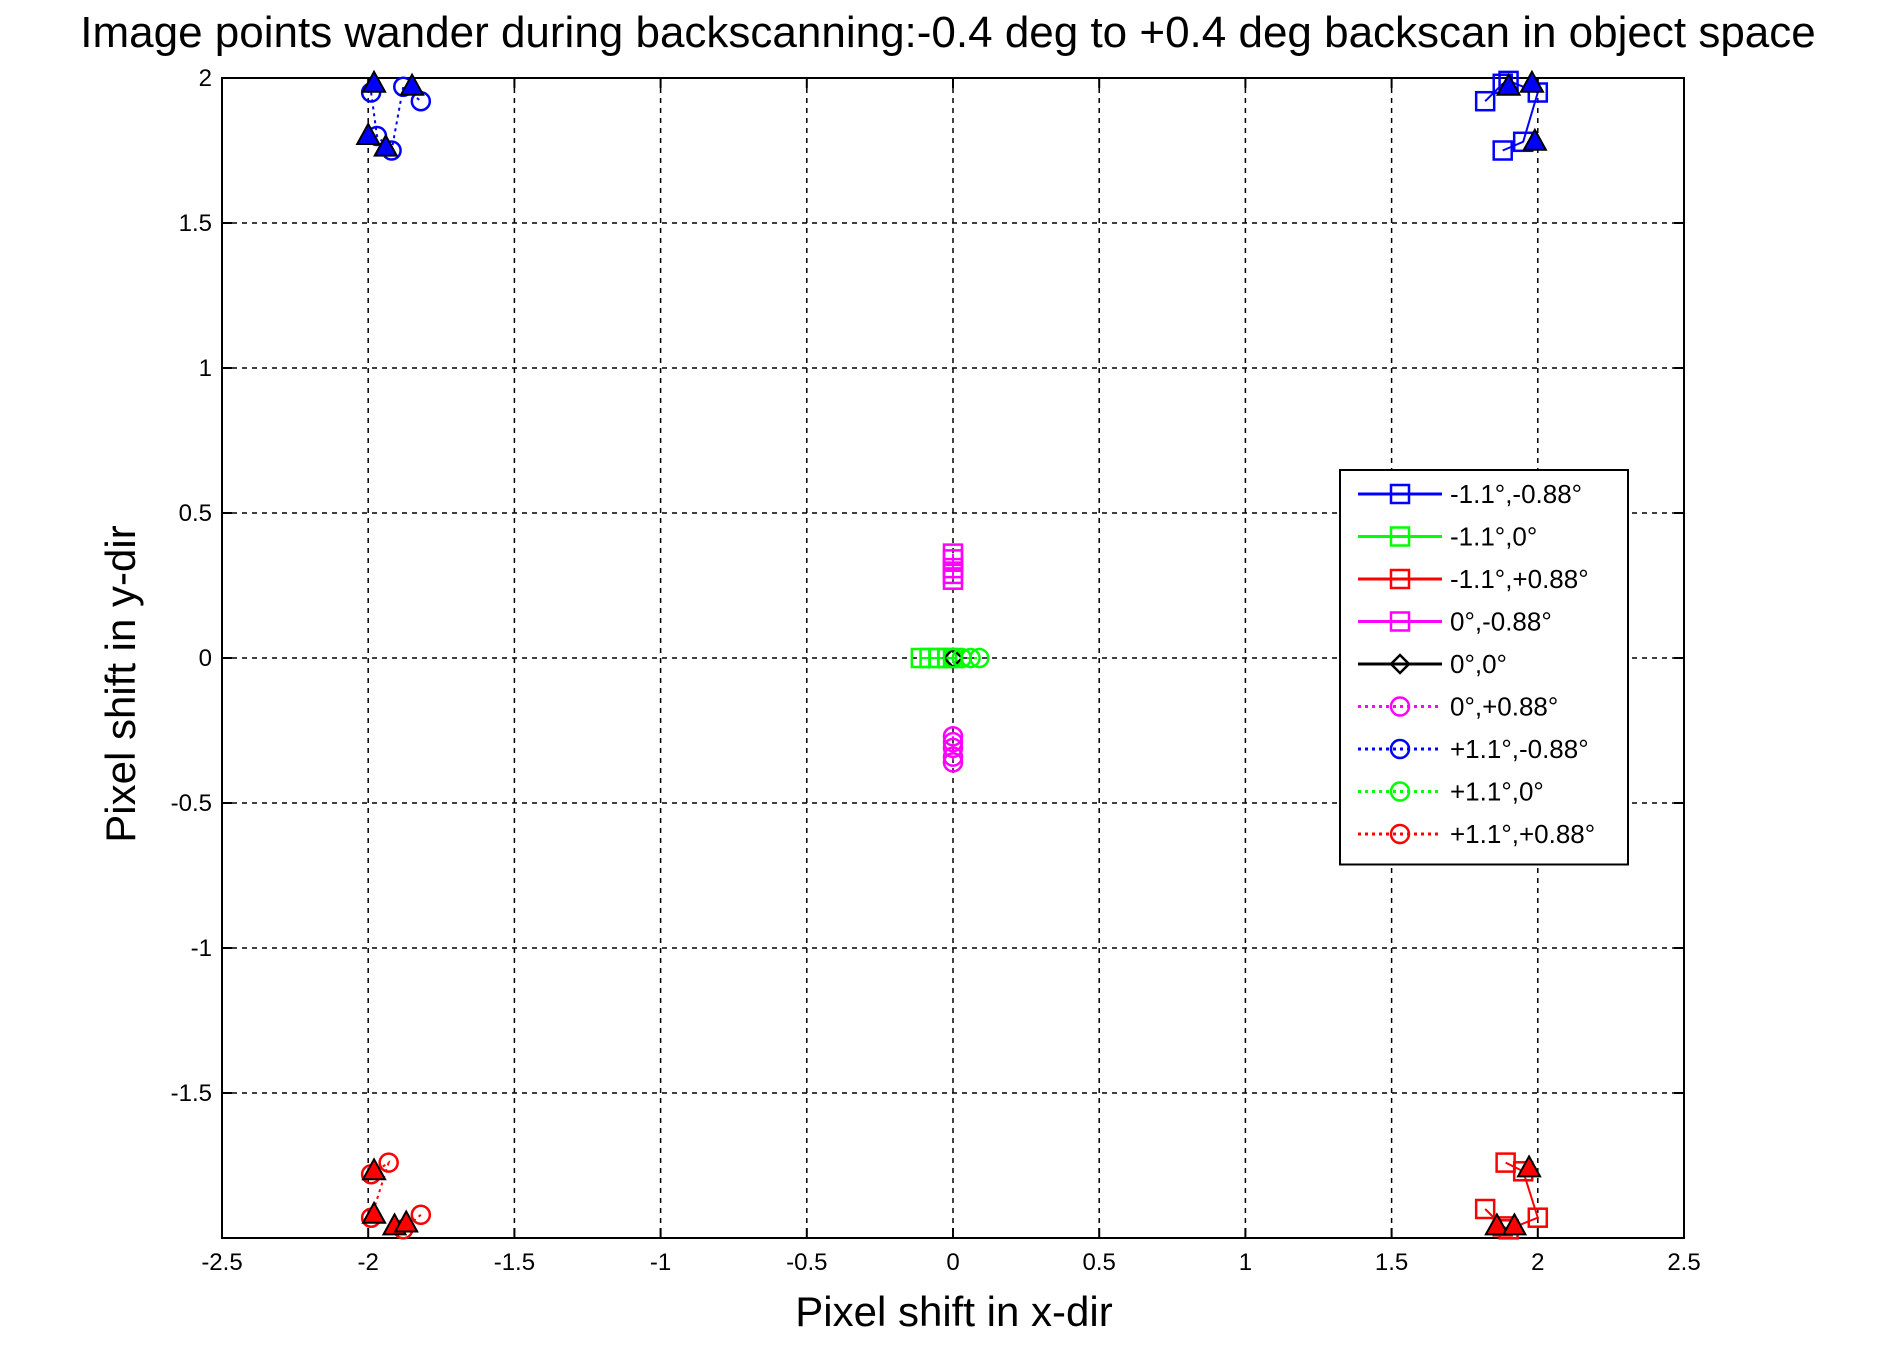 Image resolution: width=1896 pixels, height=1348 pixels. Describe the element at coordinates (205, 658) in the screenshot. I see `y-tick-label: 0` at that location.